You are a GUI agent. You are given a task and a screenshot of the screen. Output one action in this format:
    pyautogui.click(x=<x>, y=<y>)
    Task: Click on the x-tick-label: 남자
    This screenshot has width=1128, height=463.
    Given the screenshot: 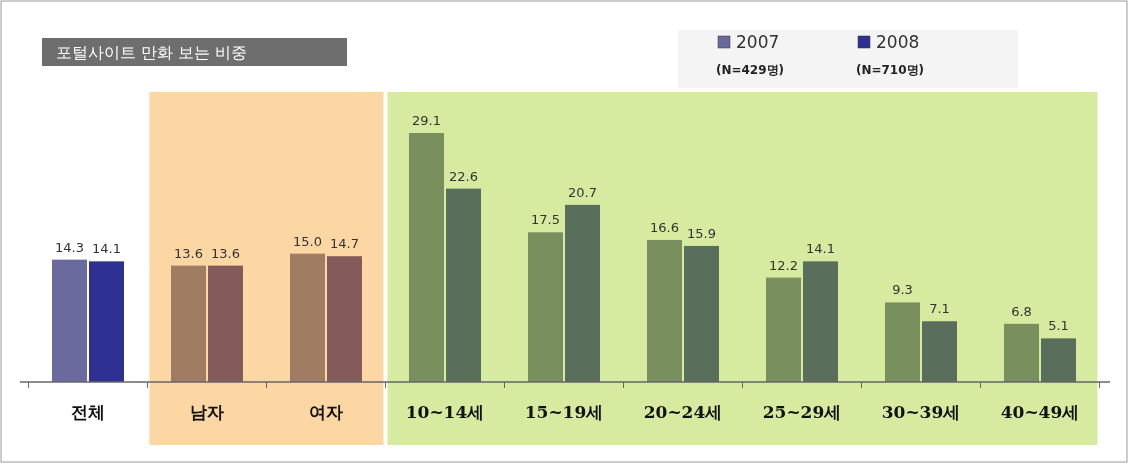 What is the action you would take?
    pyautogui.click(x=207, y=412)
    